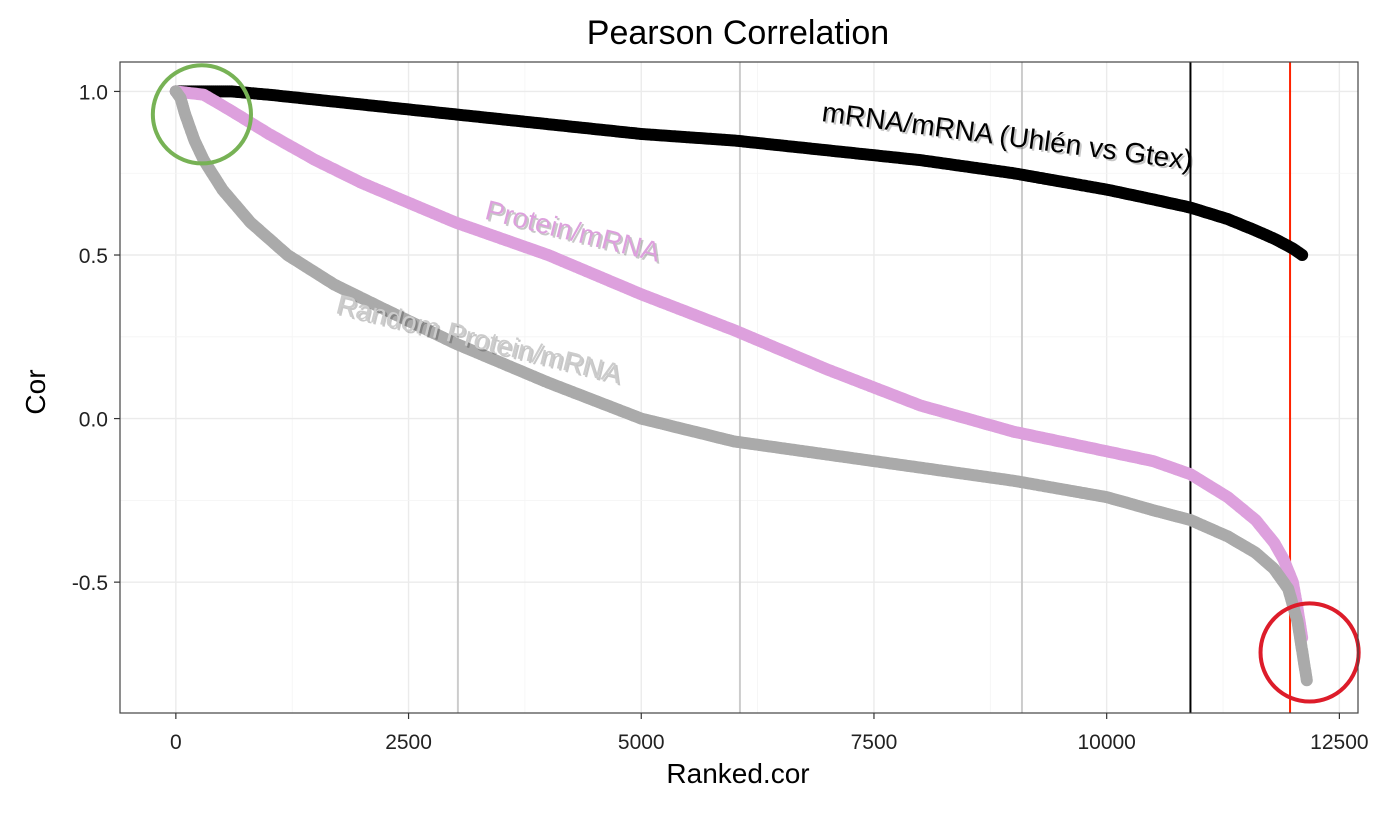 This screenshot has width=1375, height=813. What do you see at coordinates (1339, 742) in the screenshot?
I see `x-tick-label: 12500` at bounding box center [1339, 742].